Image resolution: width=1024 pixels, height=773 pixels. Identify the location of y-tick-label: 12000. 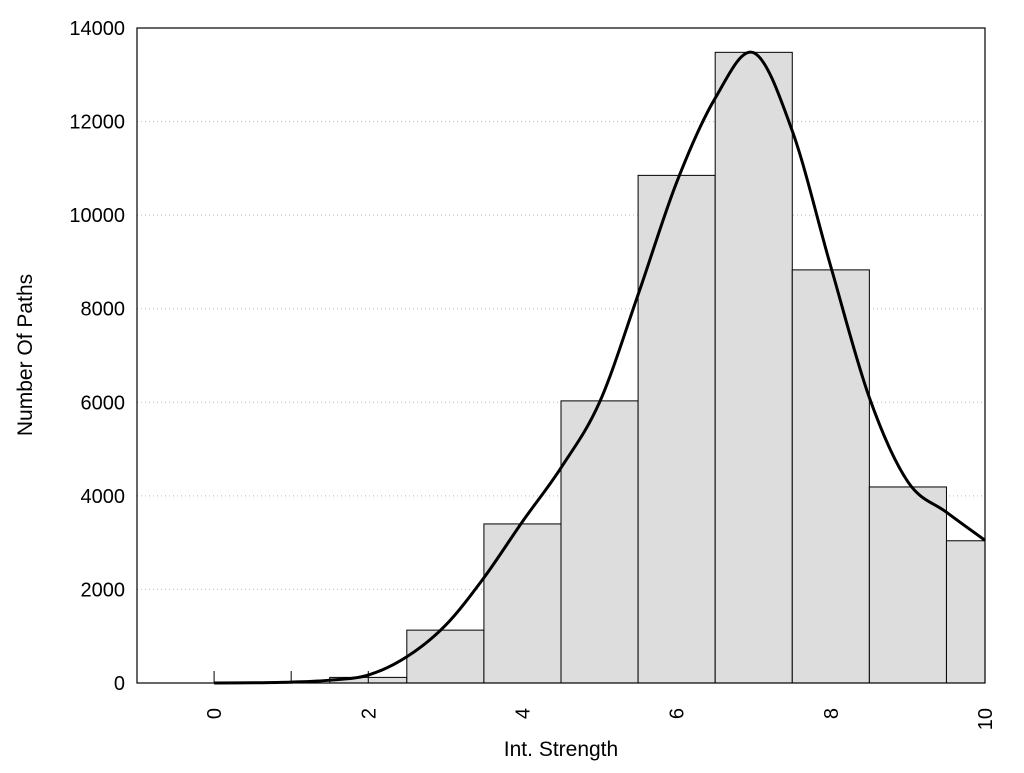
(97, 123).